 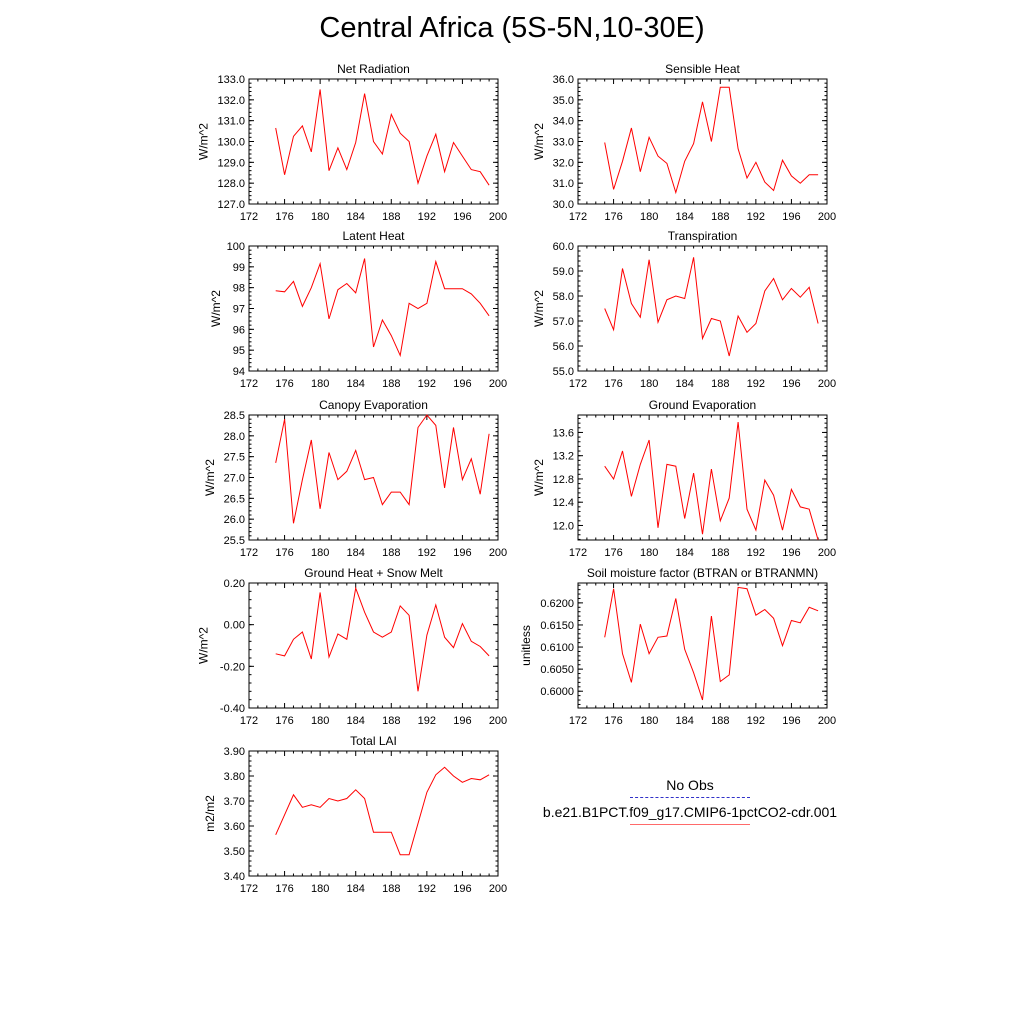 What do you see at coordinates (563, 143) in the screenshot?
I see `y-tick-label: 33.0` at bounding box center [563, 143].